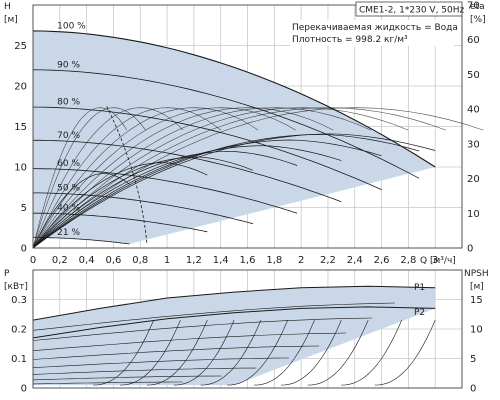 Image resolution: width=500 pixels, height=400 pixels. I want to click on h-tick: 15, so click(20, 127).